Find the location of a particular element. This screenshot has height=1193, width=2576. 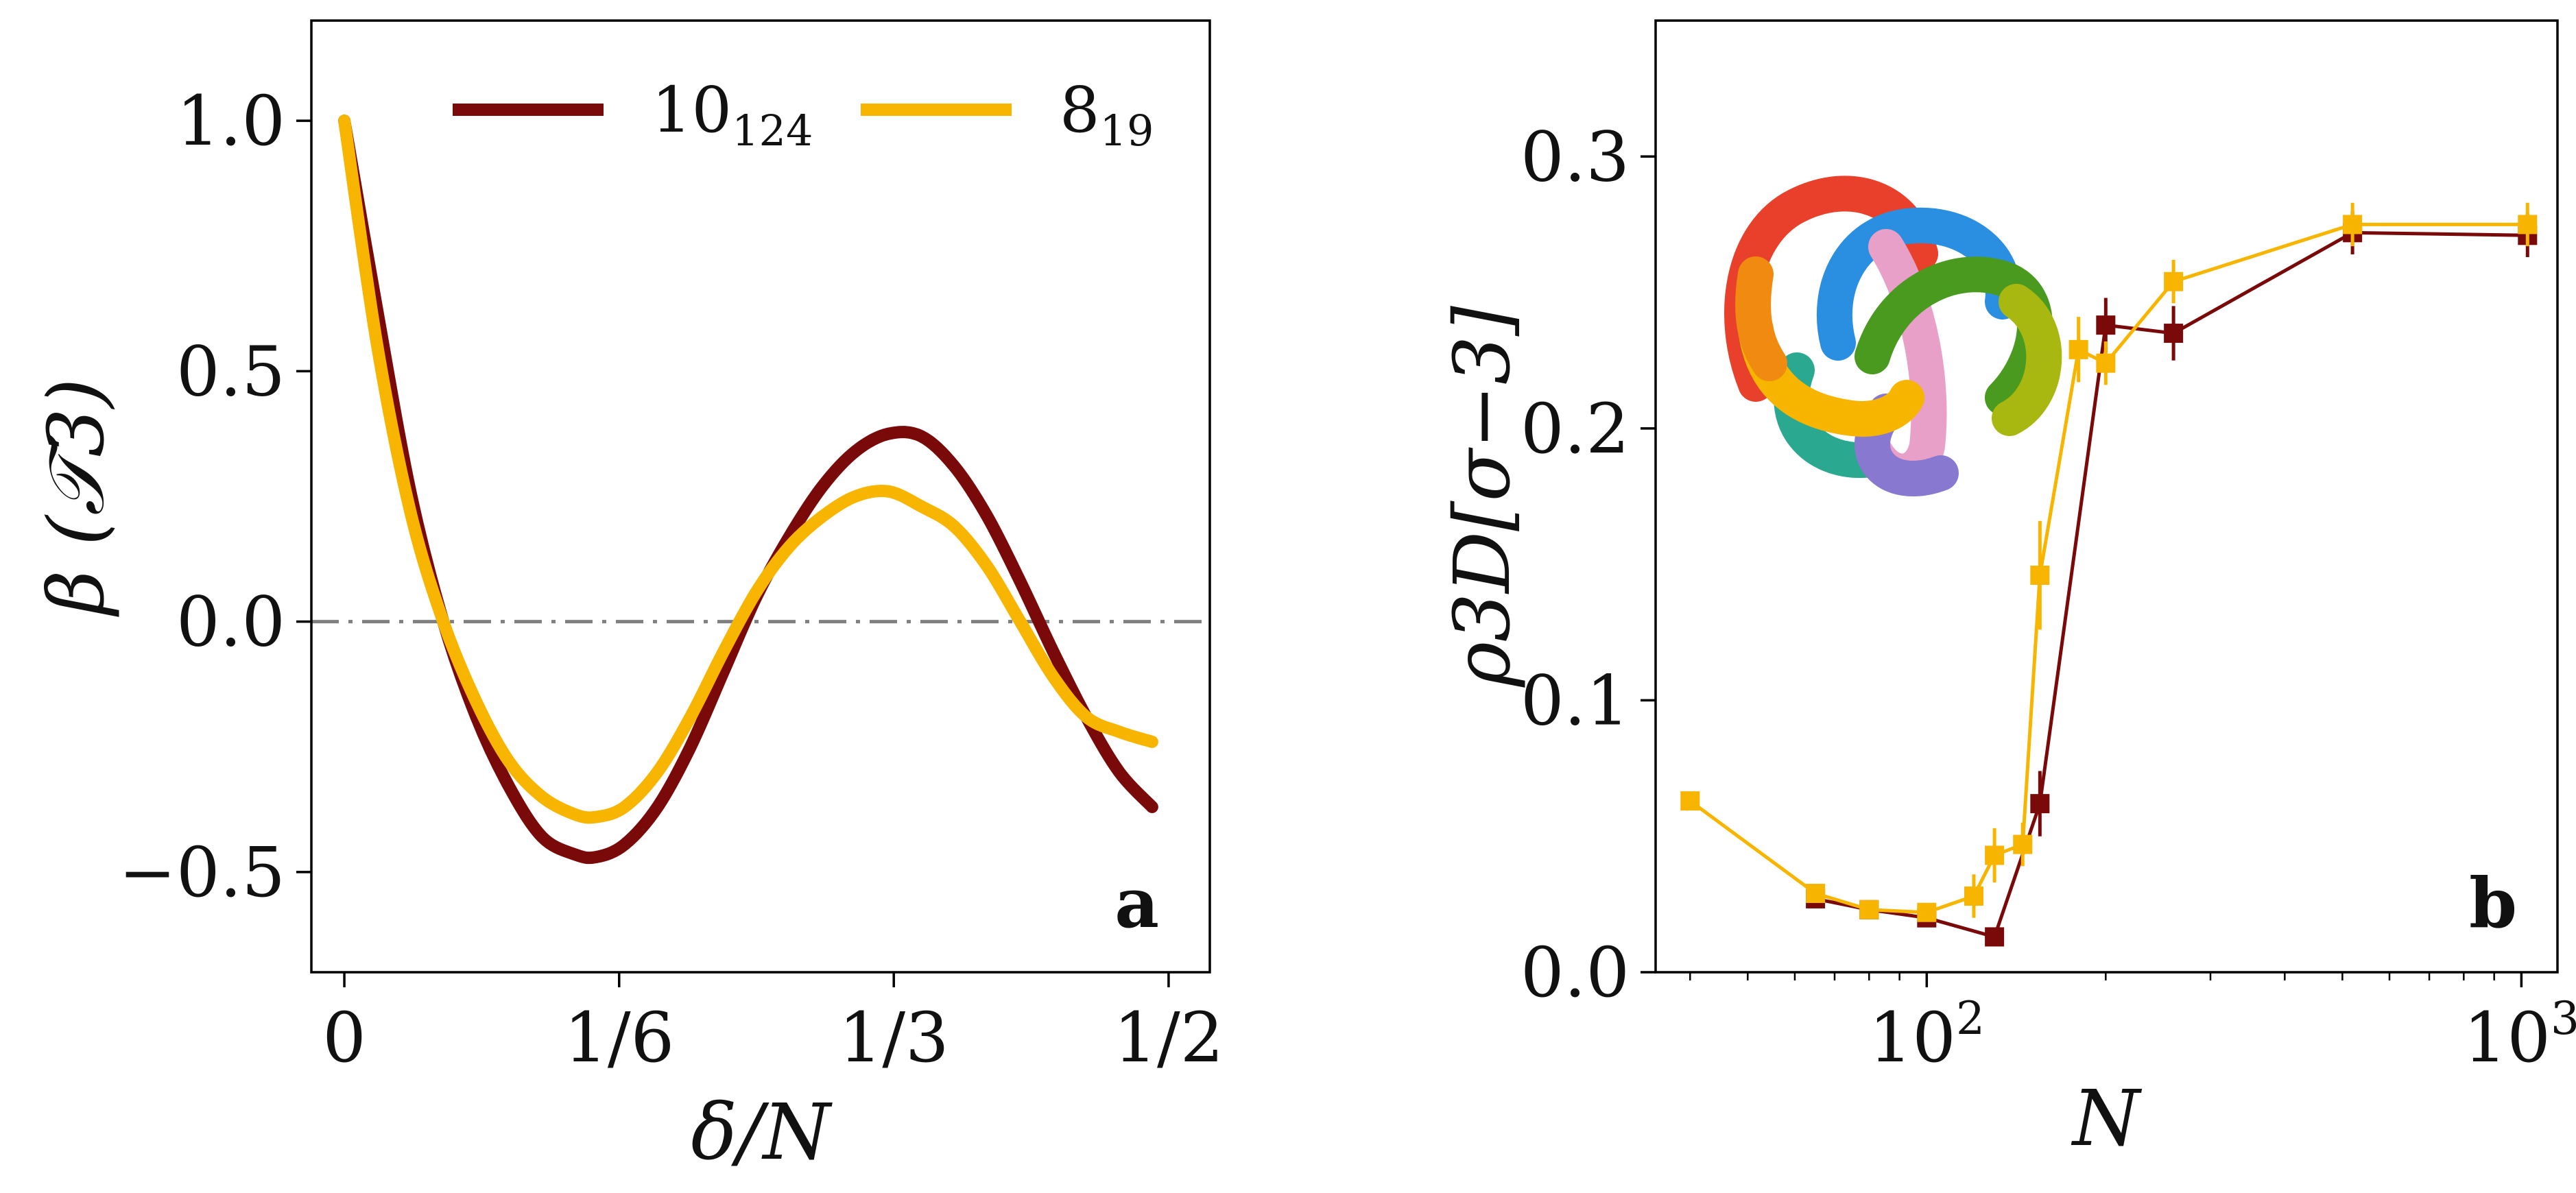

x-tick-label-100: 10² is located at coordinates (1927, 1035).